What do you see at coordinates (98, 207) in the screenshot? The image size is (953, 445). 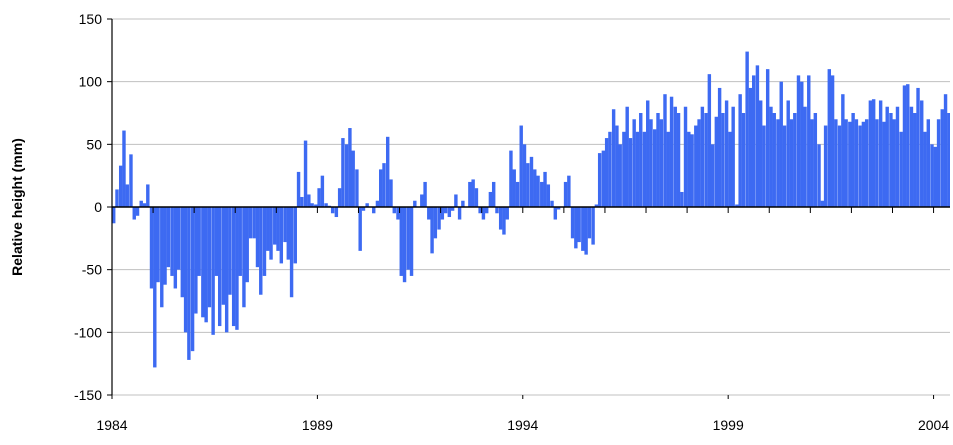 I see `y-tick-label: 0` at bounding box center [98, 207].